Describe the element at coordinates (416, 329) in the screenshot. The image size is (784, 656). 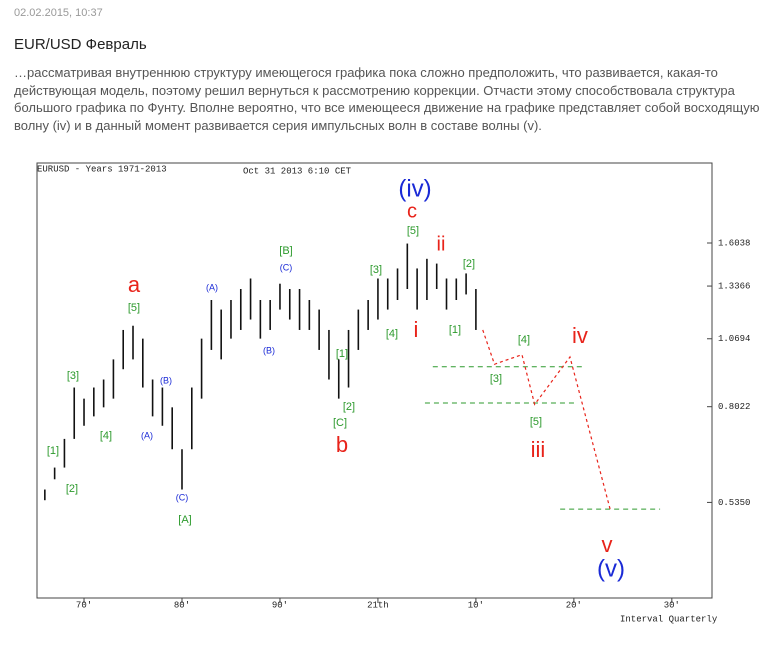
I see `wave-label: i` at that location.